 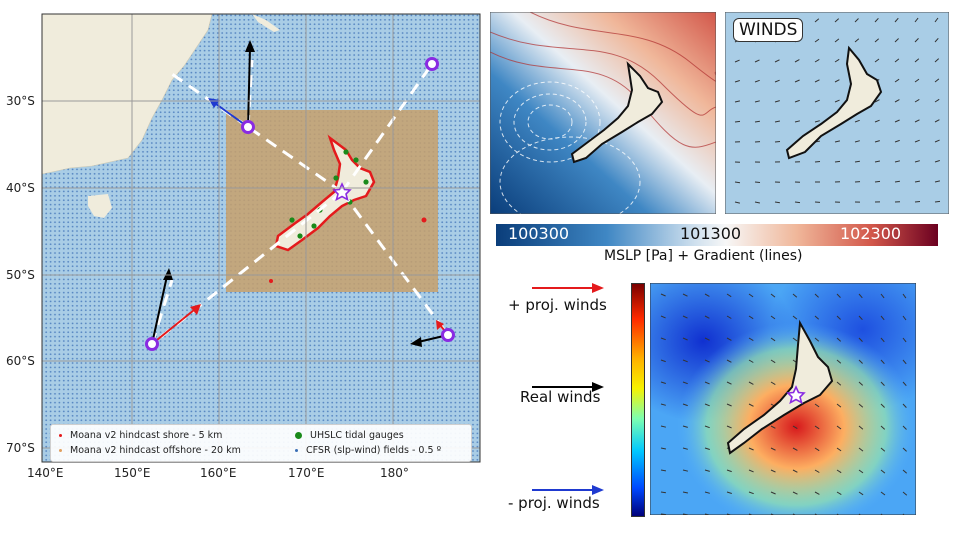 What do you see at coordinates (711, 233) in the screenshot?
I see `colorbar-tick-mid: 101300` at bounding box center [711, 233].